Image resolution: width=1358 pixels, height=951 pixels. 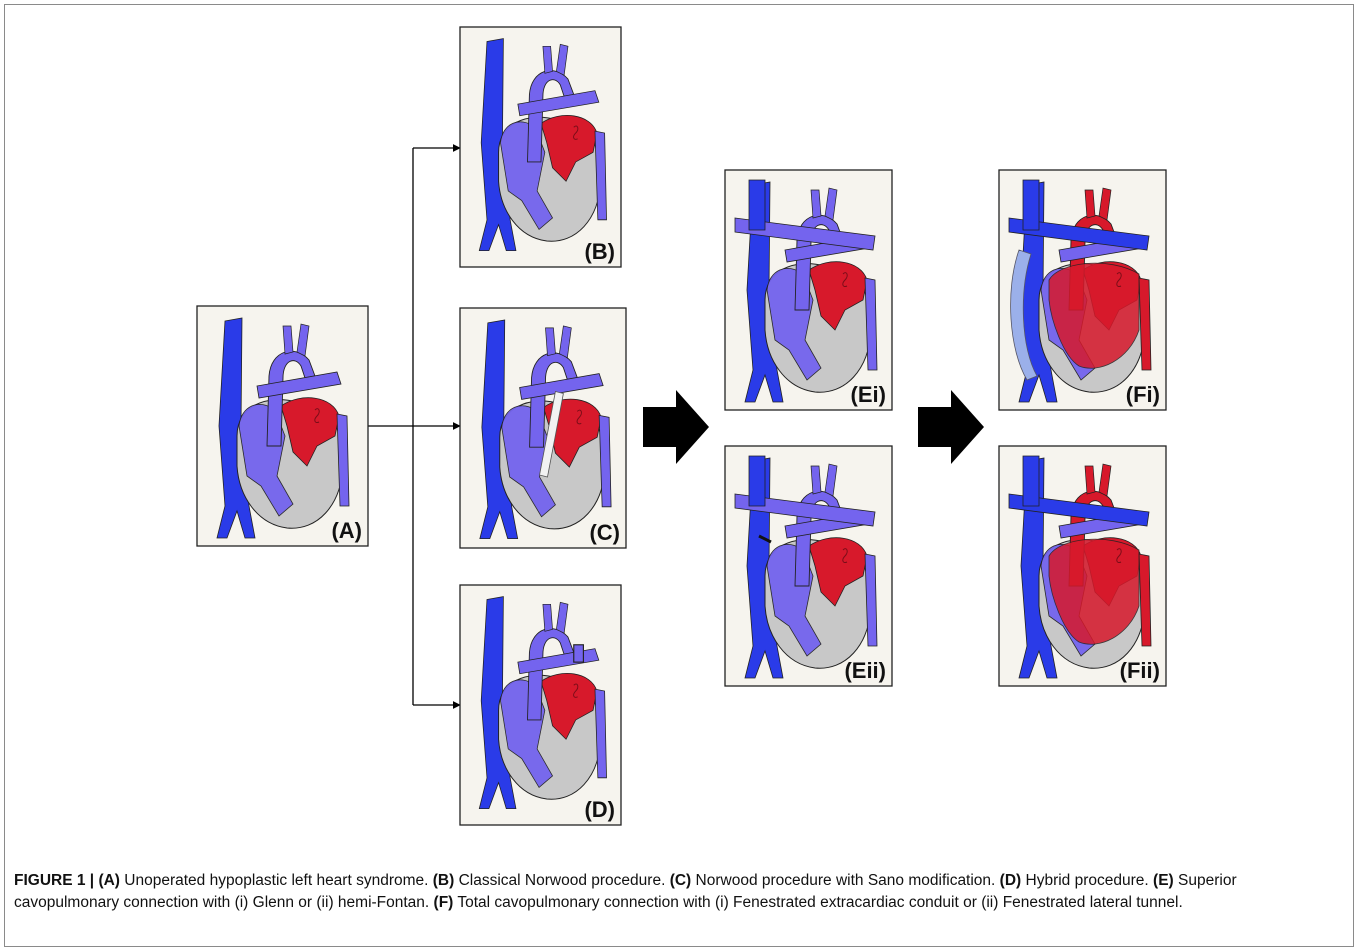 I want to click on panel-label: (C), so click(x=604, y=532).